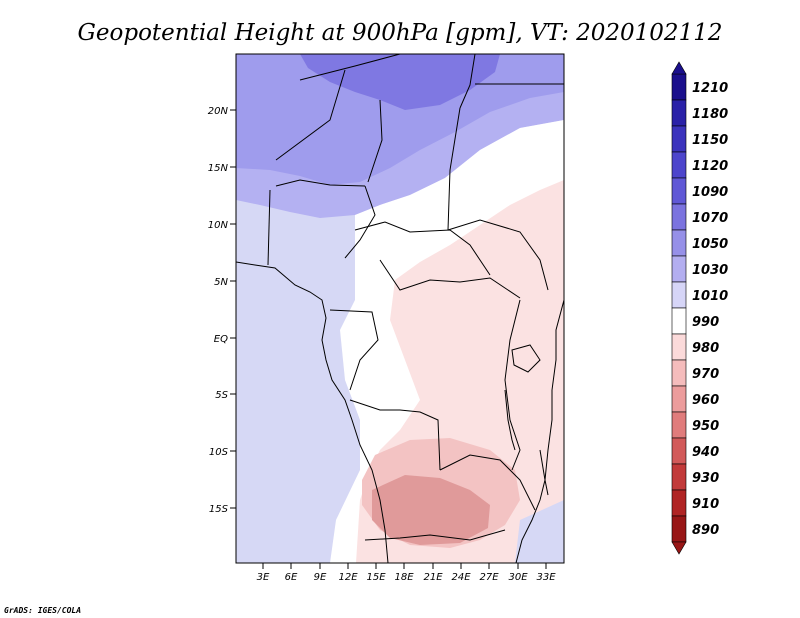 The image size is (800, 618). What do you see at coordinates (269, 227) in the screenshot?
I see `border-benin` at bounding box center [269, 227].